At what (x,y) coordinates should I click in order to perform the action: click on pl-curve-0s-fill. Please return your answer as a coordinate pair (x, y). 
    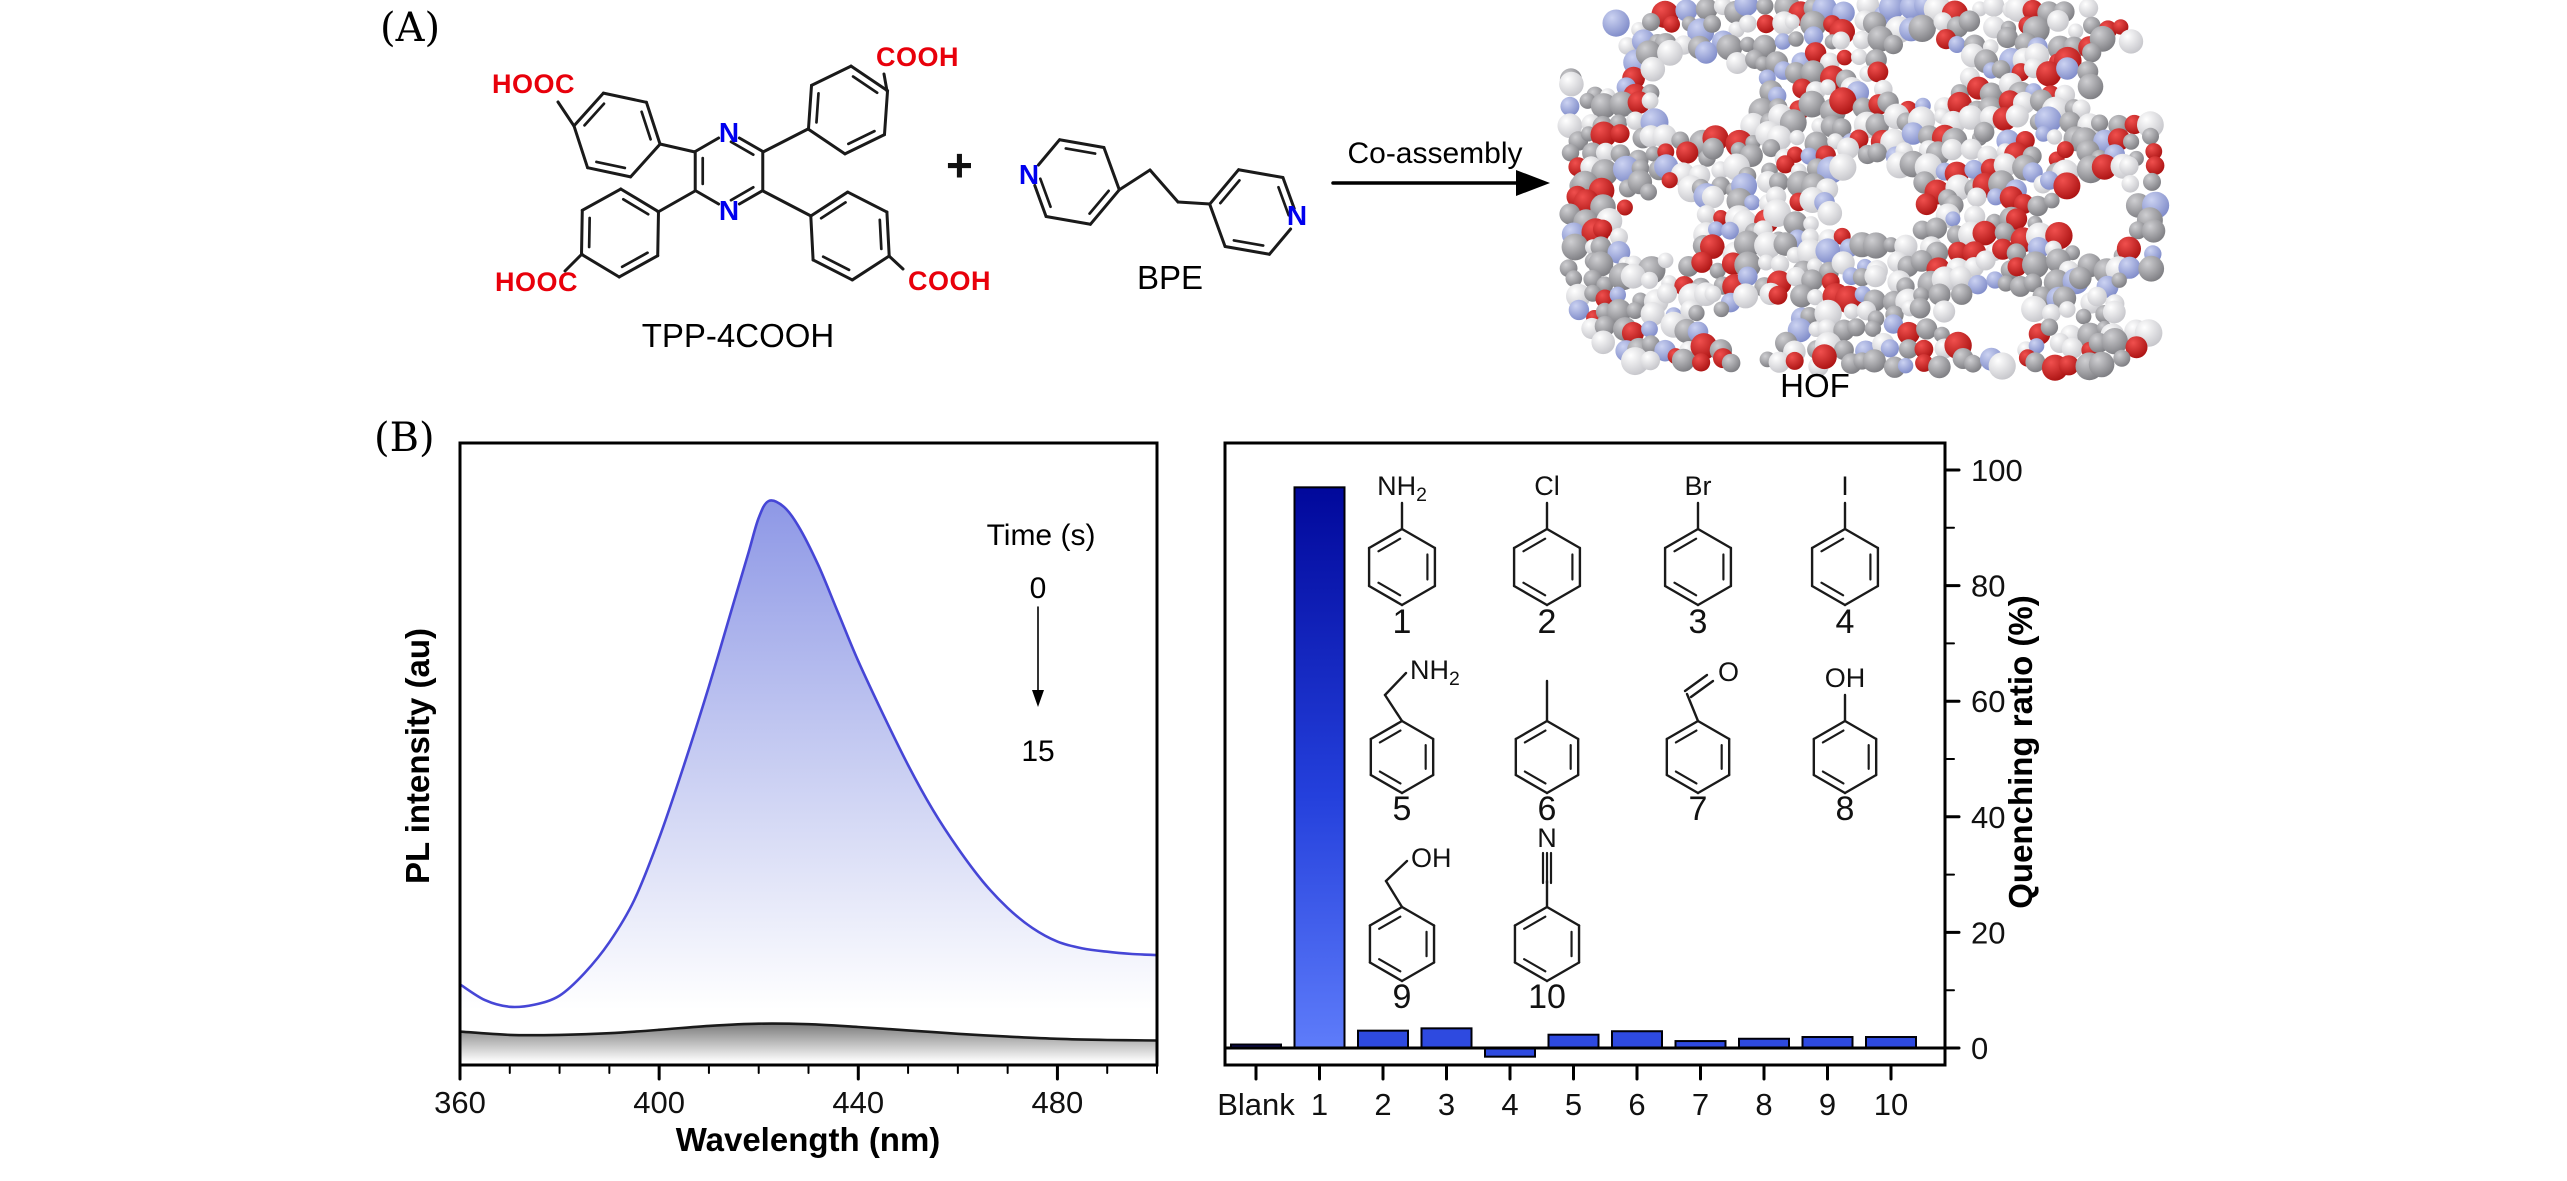
    Looking at the image, I should click on (808, 782).